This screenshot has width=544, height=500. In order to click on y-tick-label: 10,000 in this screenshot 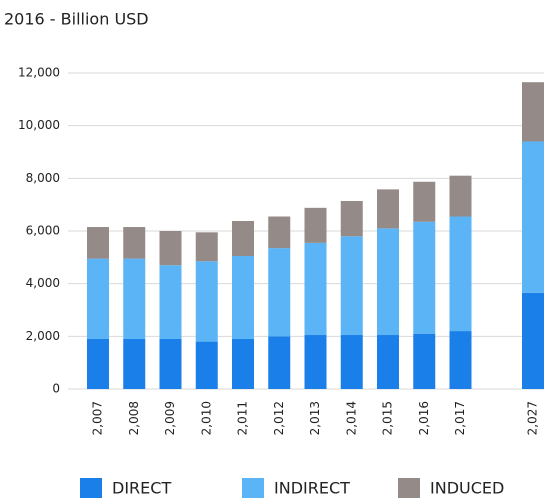, I will do `click(39, 125)`.